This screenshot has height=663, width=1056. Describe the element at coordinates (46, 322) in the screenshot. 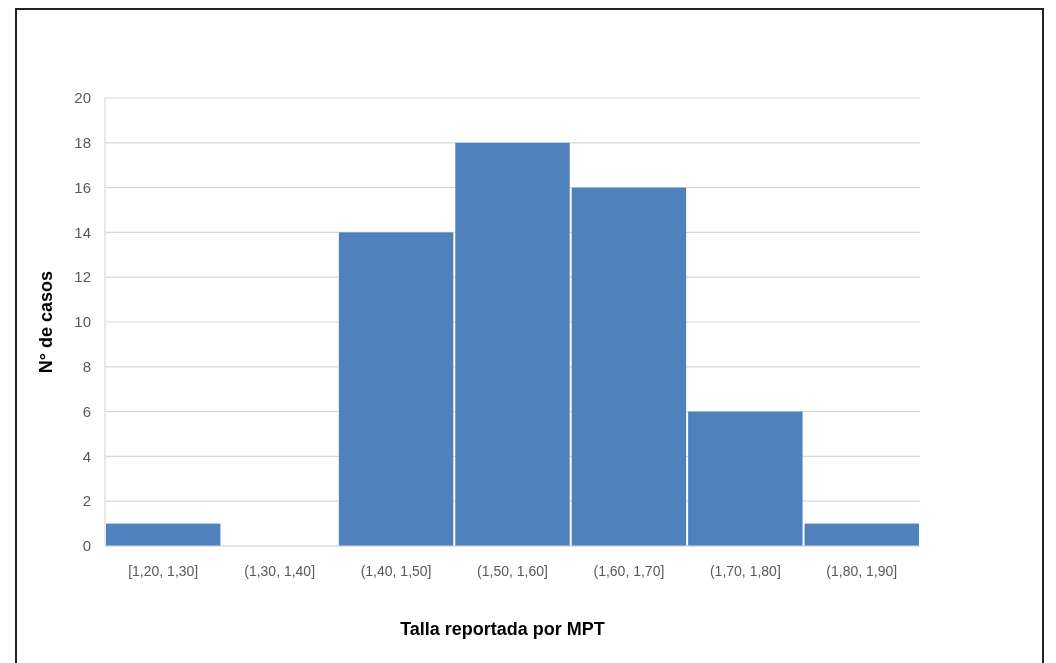

I see `y-axis-title: N° de casos` at that location.